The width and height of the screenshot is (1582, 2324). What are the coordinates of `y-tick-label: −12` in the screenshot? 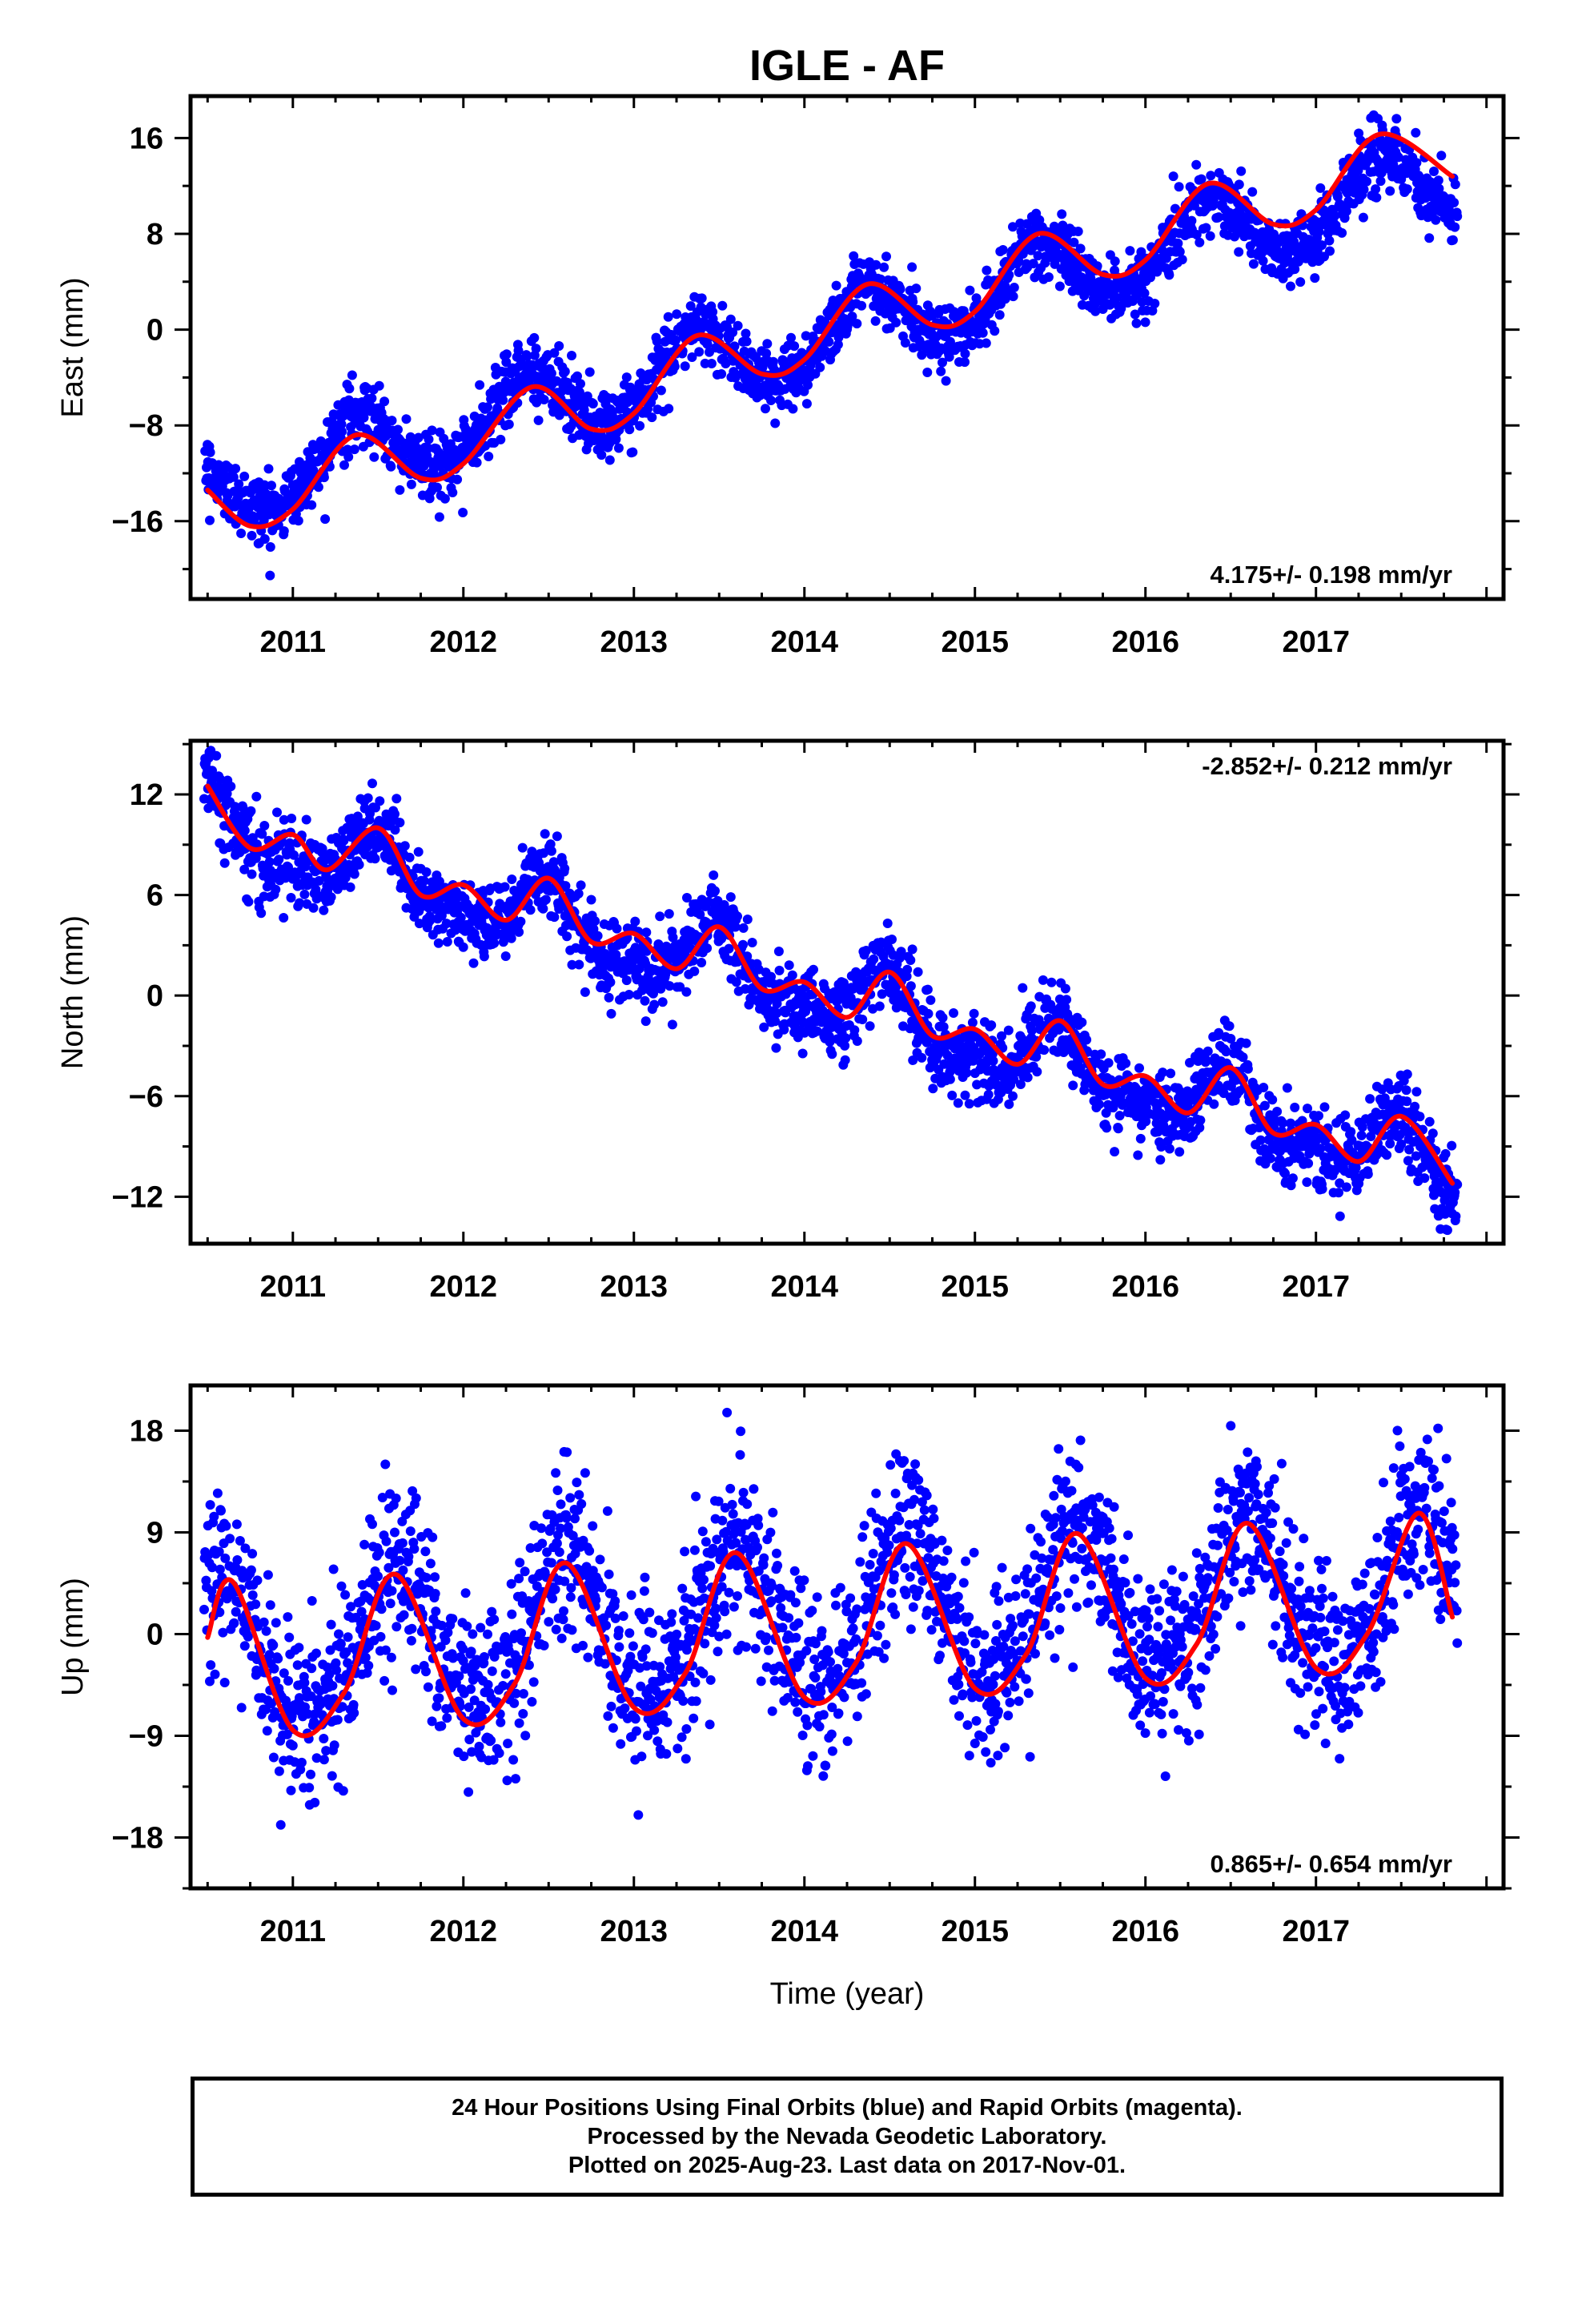 It's located at (137, 1197).